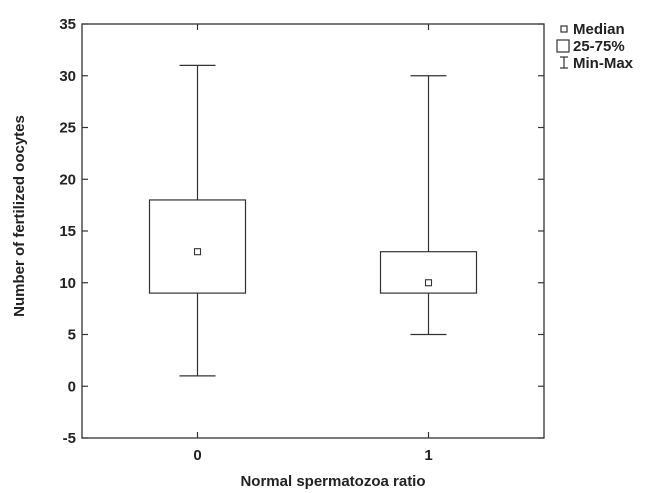 The width and height of the screenshot is (651, 493). Describe the element at coordinates (563, 46) in the screenshot. I see `legend-box-symbol` at that location.